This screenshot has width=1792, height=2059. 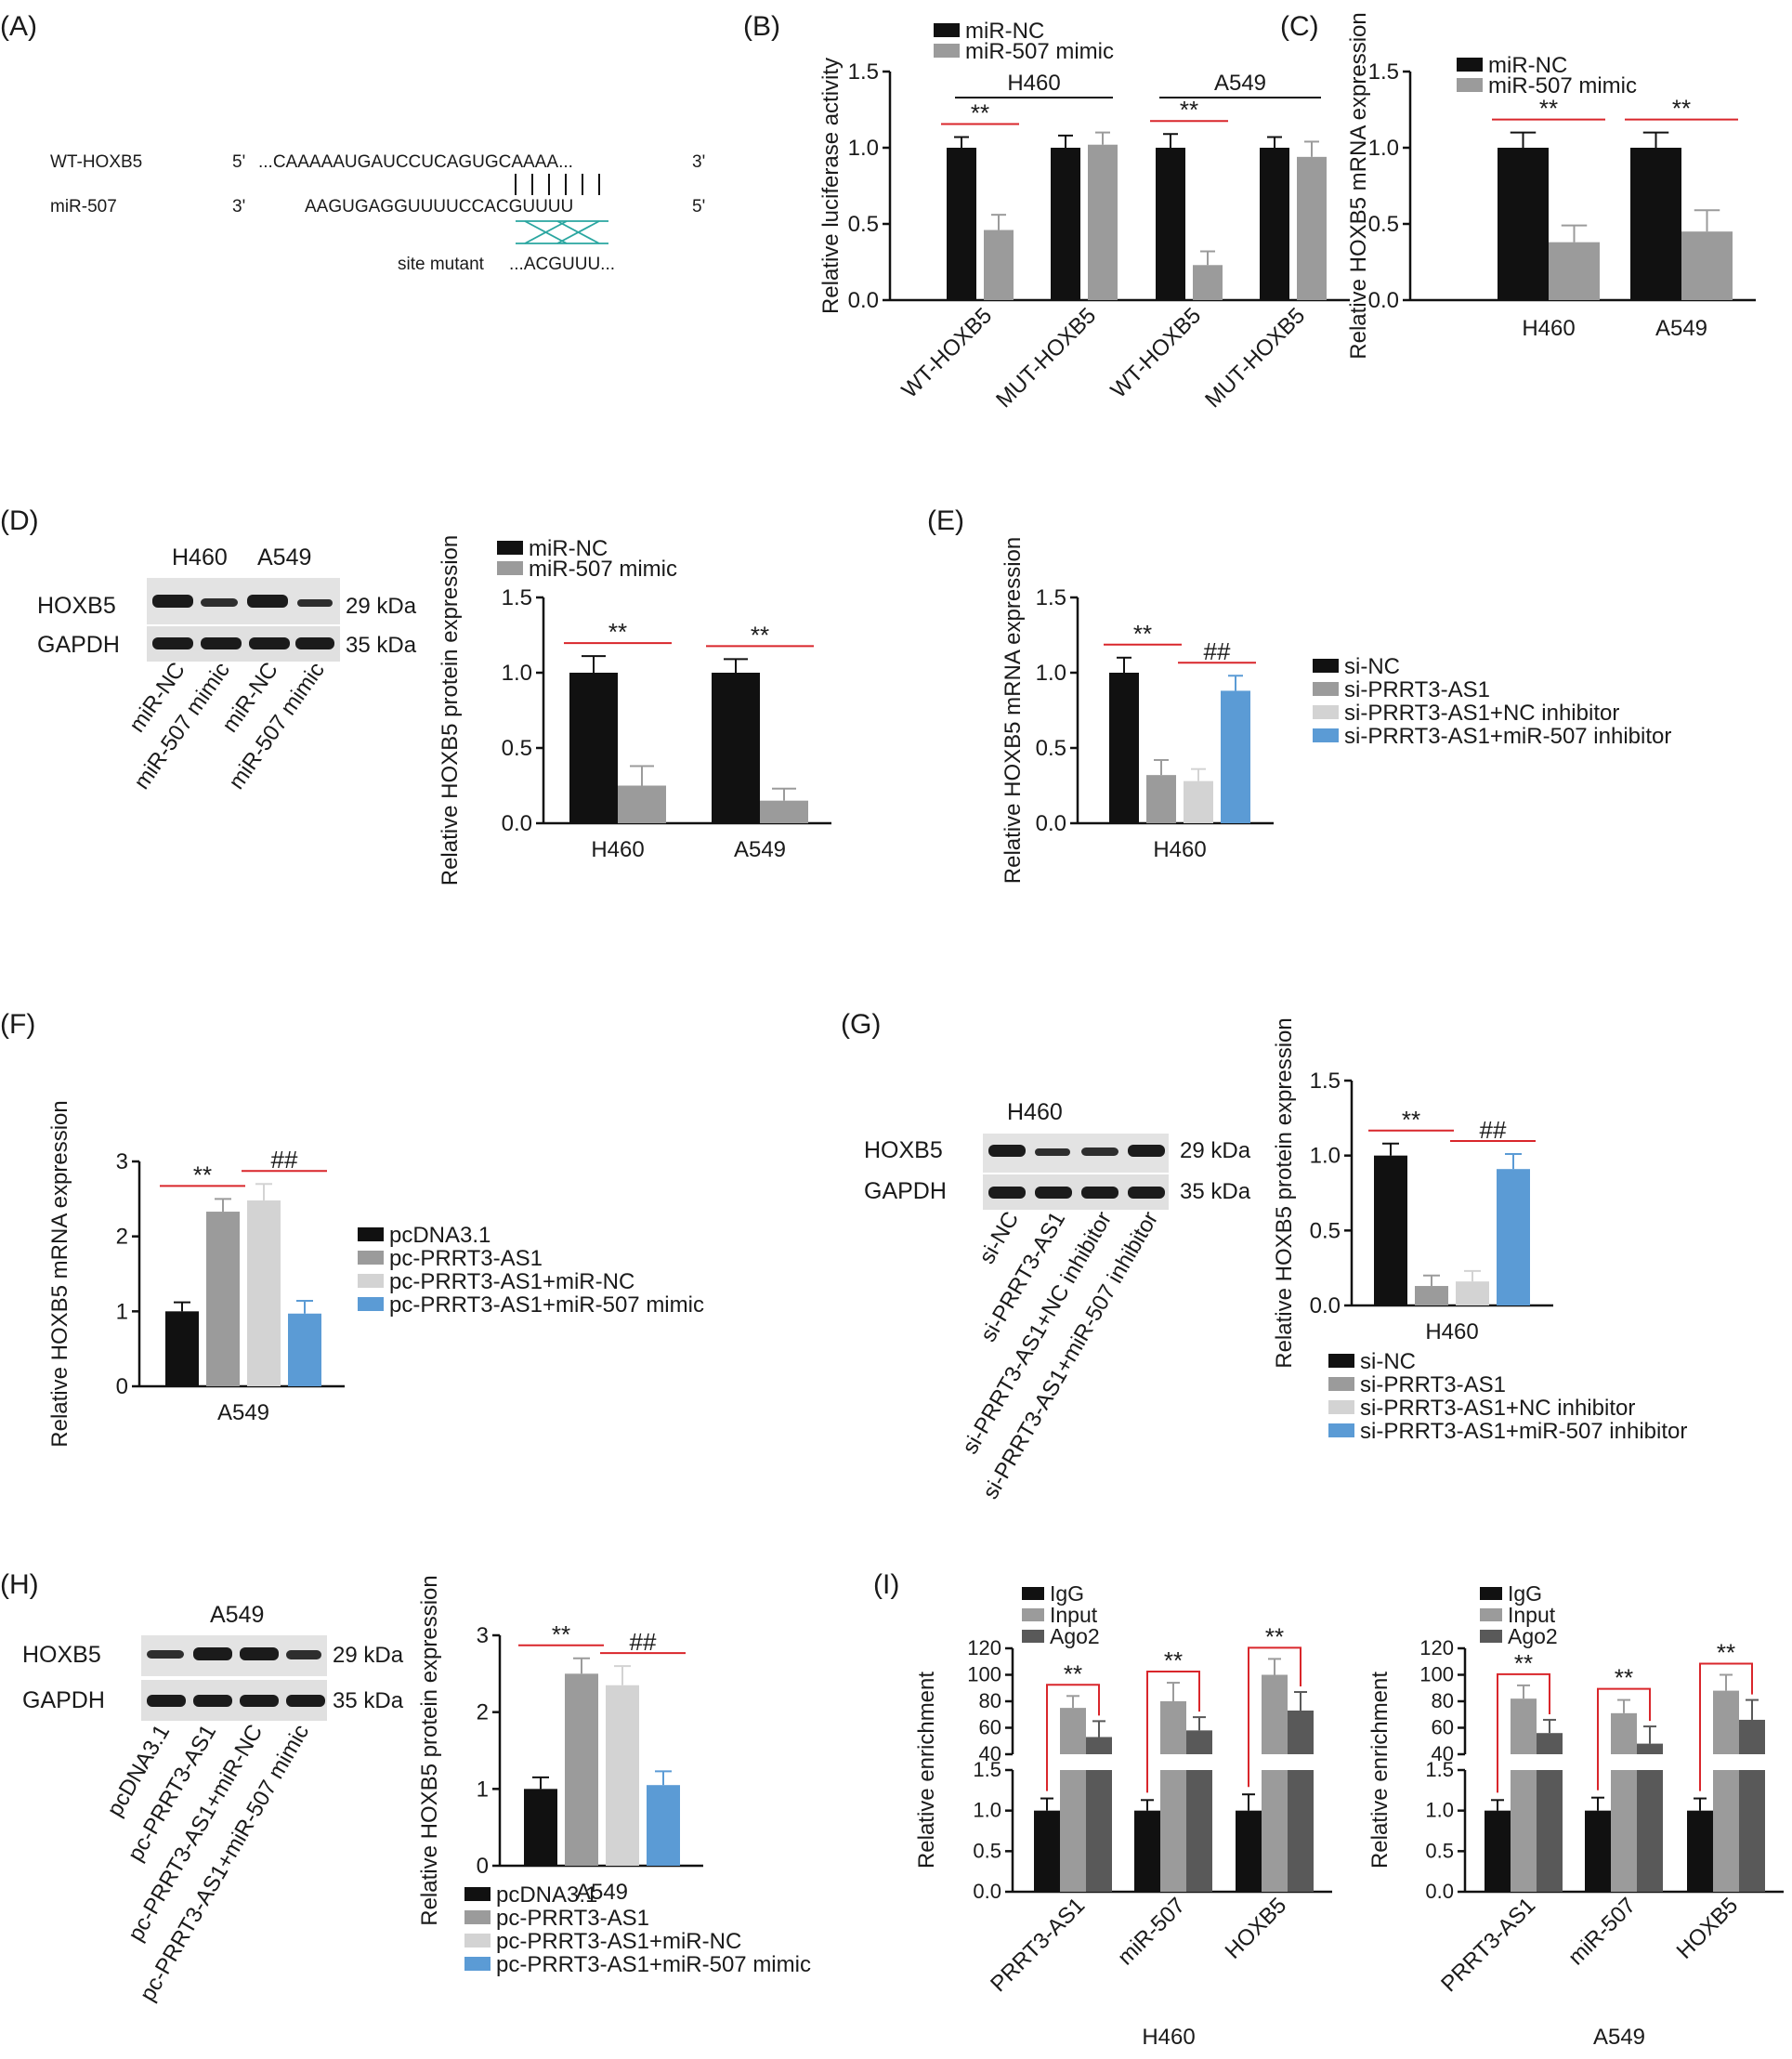 I want to click on y-tick-label: 1.0, so click(x=1325, y=1156).